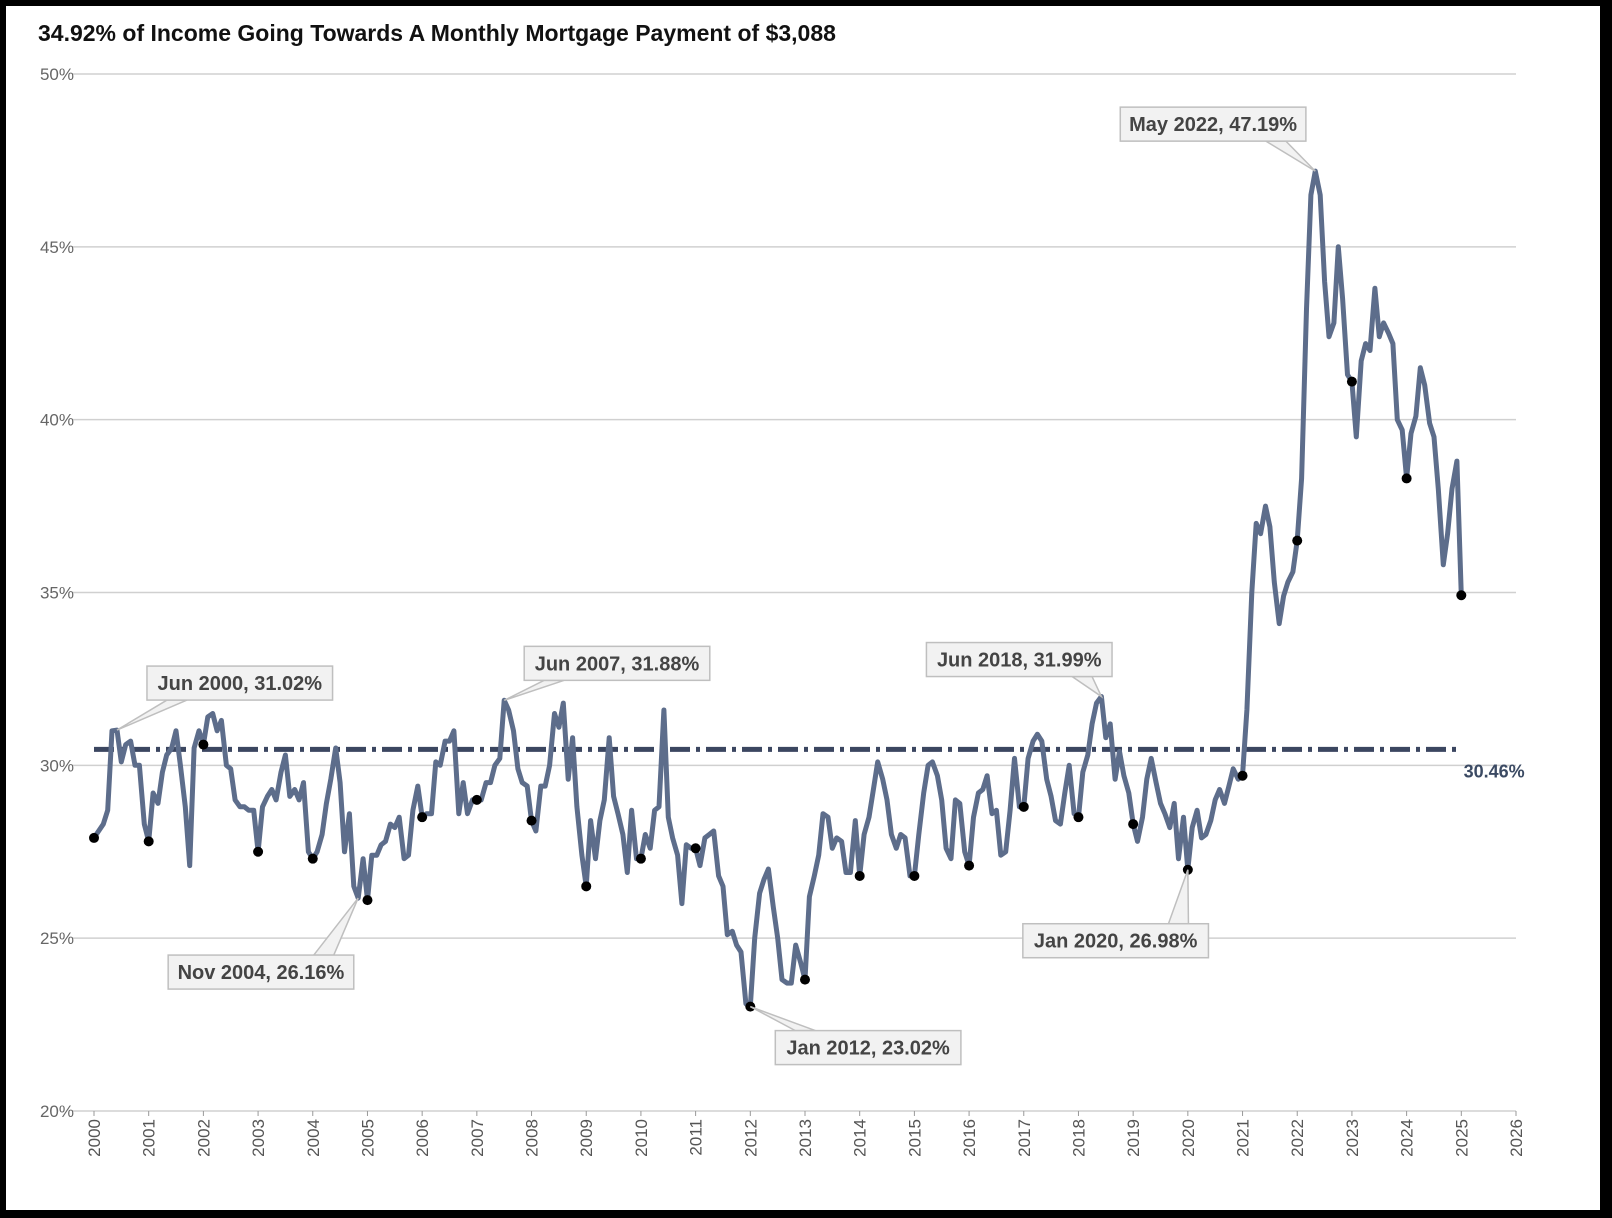  Describe the element at coordinates (263, 943) in the screenshot. I see `callout-1: Nov 2004, 26.16%` at that location.